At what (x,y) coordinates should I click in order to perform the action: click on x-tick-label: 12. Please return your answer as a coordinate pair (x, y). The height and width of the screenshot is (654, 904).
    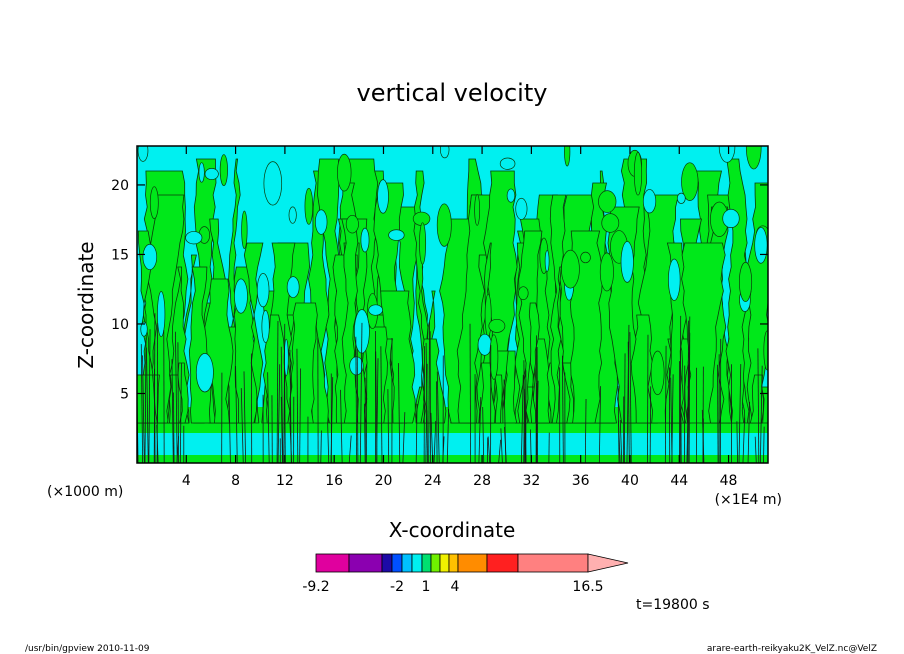
    Looking at the image, I should click on (285, 481).